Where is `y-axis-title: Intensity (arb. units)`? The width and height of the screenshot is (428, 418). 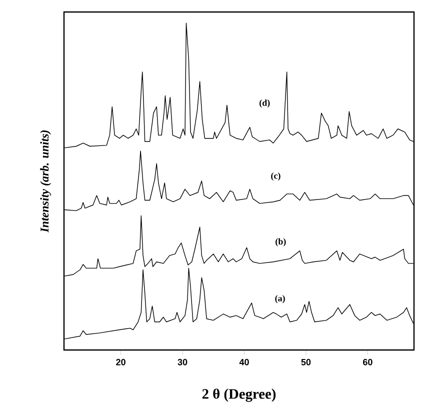 y-axis-title: Intensity (arb. units) is located at coordinates (46, 181).